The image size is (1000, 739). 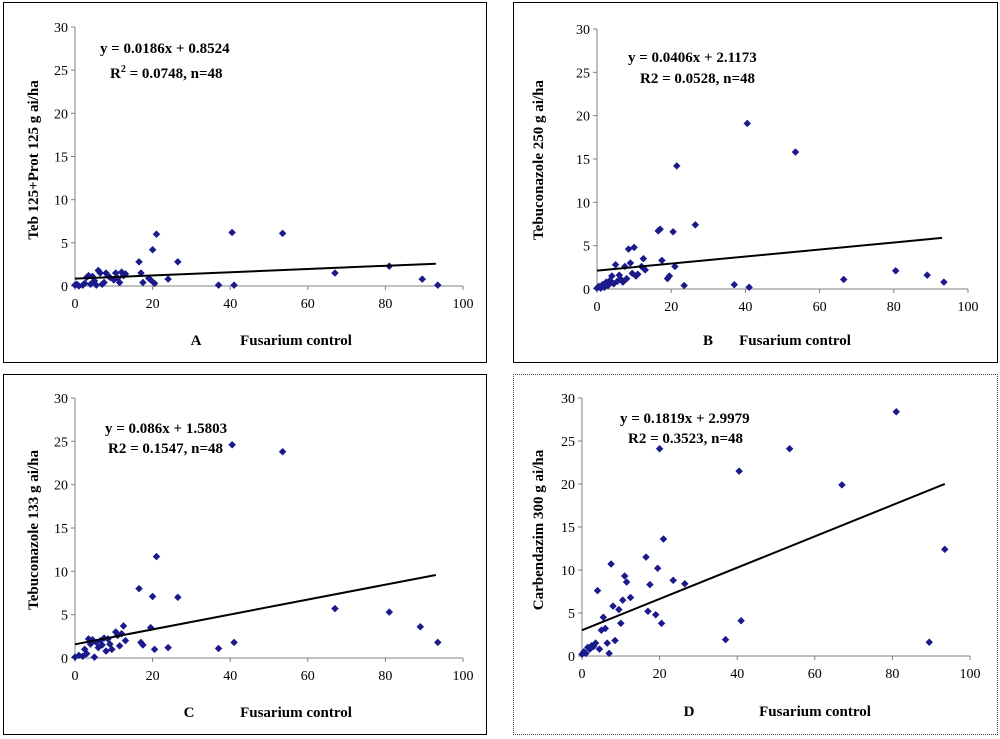 I want to click on trend-line-d, so click(x=763, y=557).